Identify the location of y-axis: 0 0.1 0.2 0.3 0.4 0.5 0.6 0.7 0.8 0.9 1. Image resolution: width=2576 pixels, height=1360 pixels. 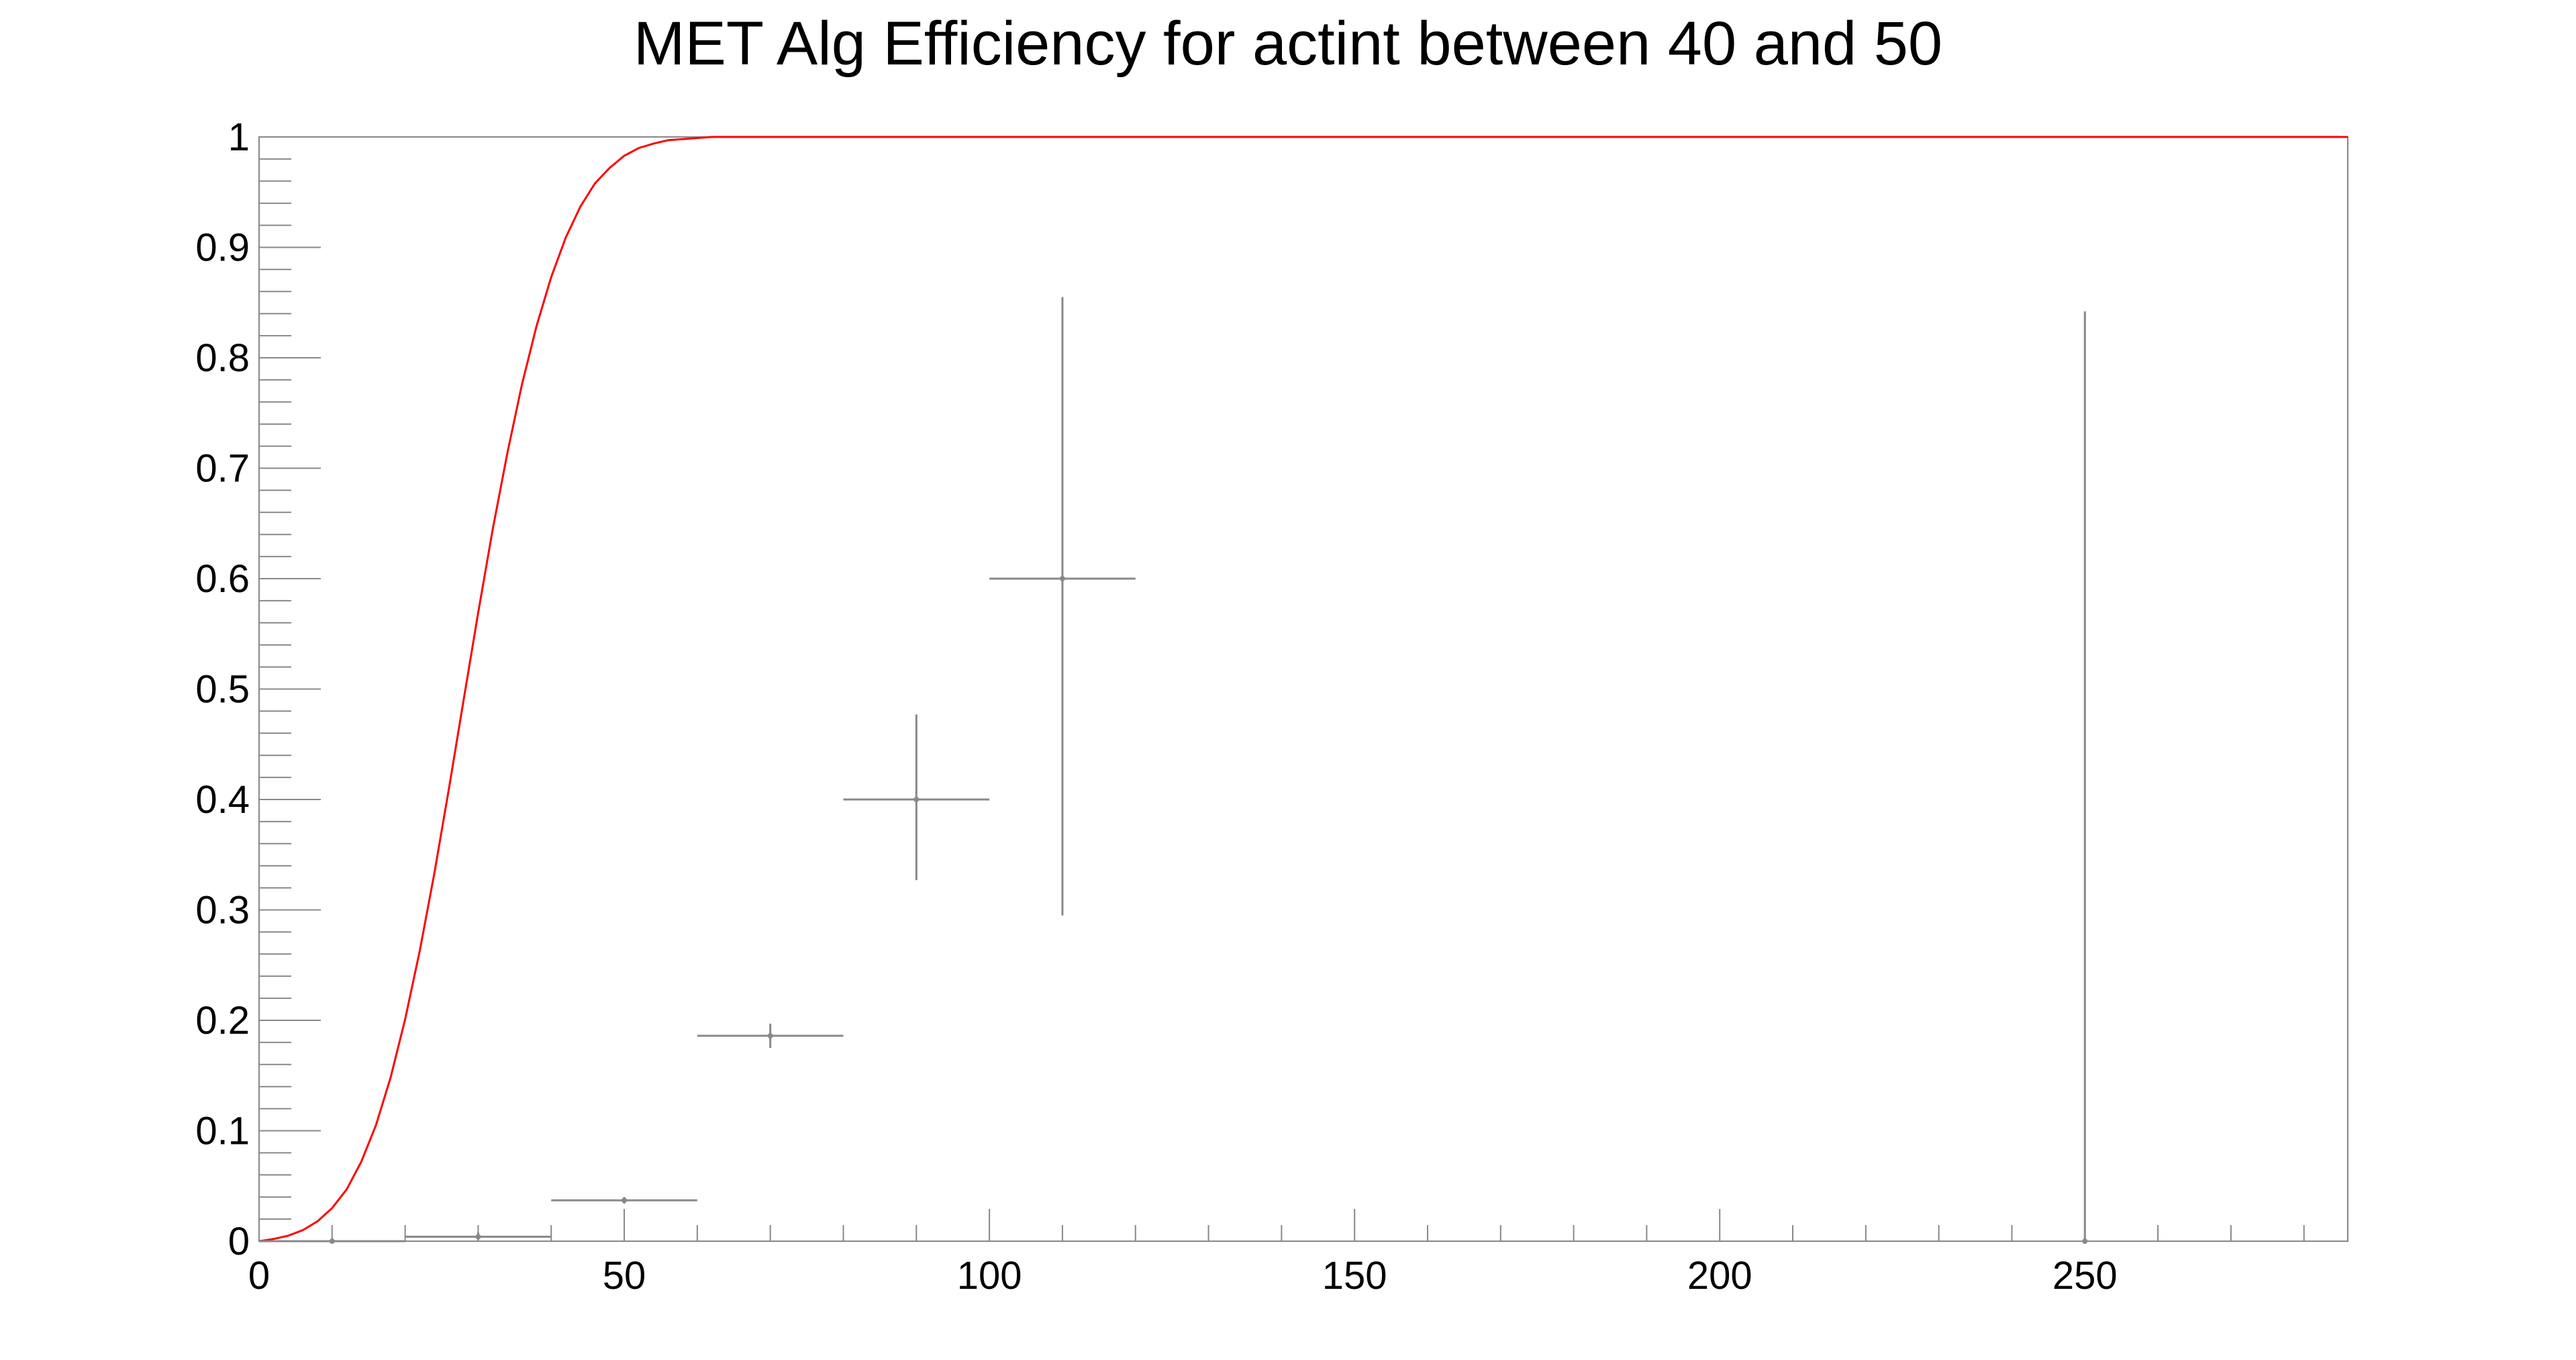
(258, 689).